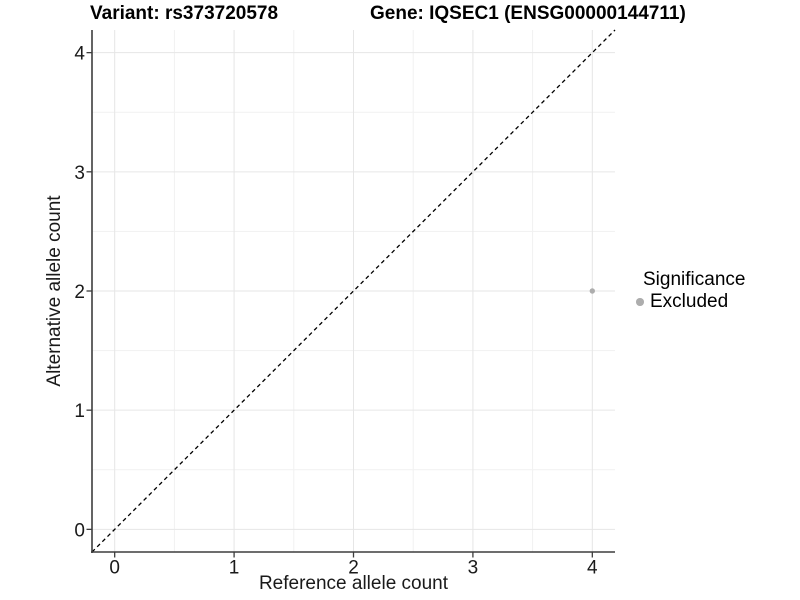  I want to click on legend-key, so click(640, 302).